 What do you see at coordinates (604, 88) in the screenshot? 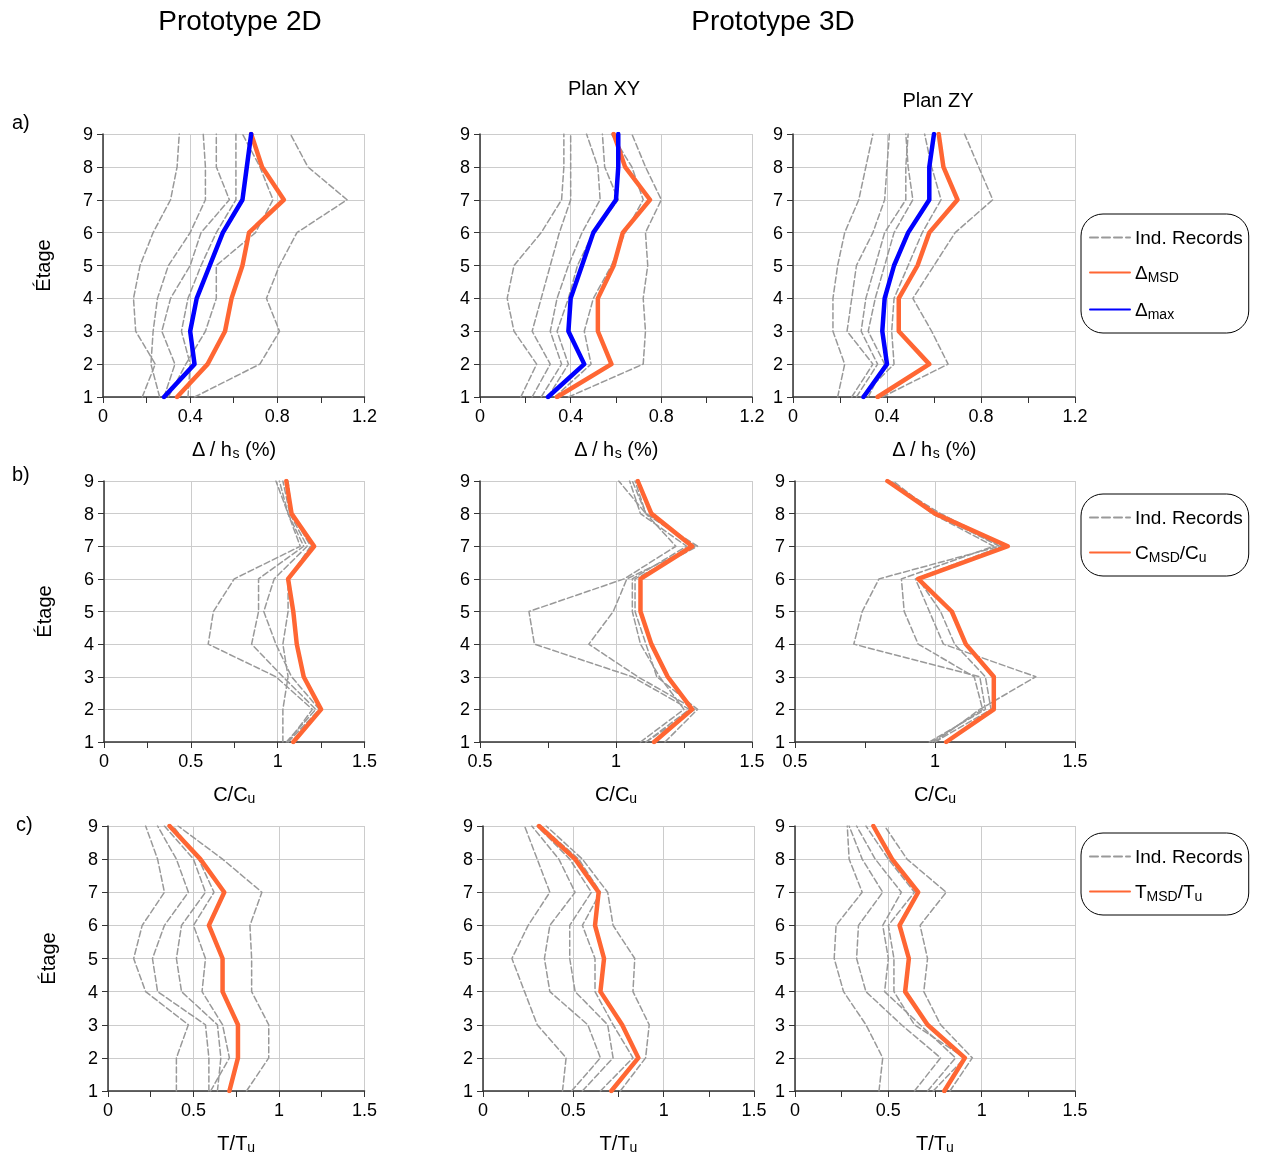
I see `chart-subtitle: Plan XY` at bounding box center [604, 88].